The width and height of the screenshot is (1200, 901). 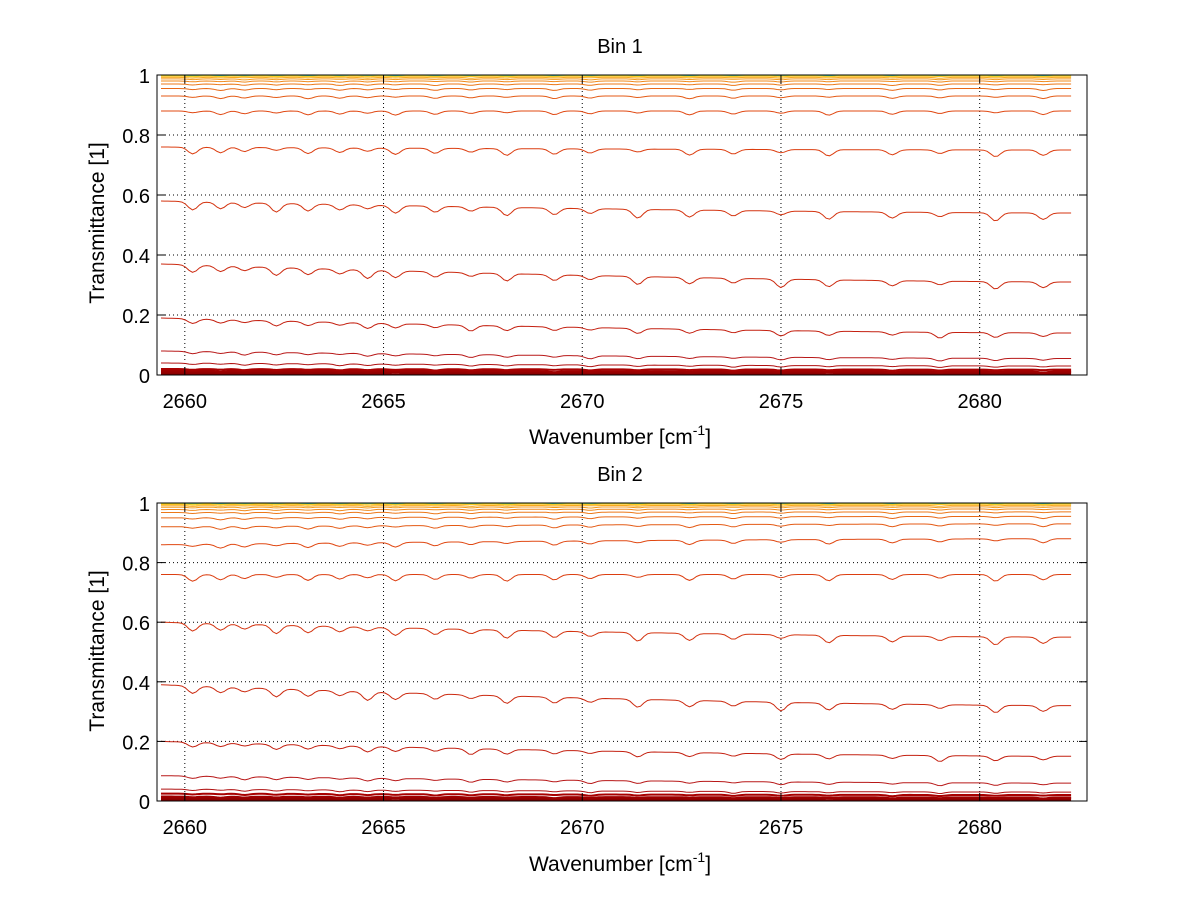 What do you see at coordinates (620, 47) in the screenshot?
I see `chart-title: Bin 1` at bounding box center [620, 47].